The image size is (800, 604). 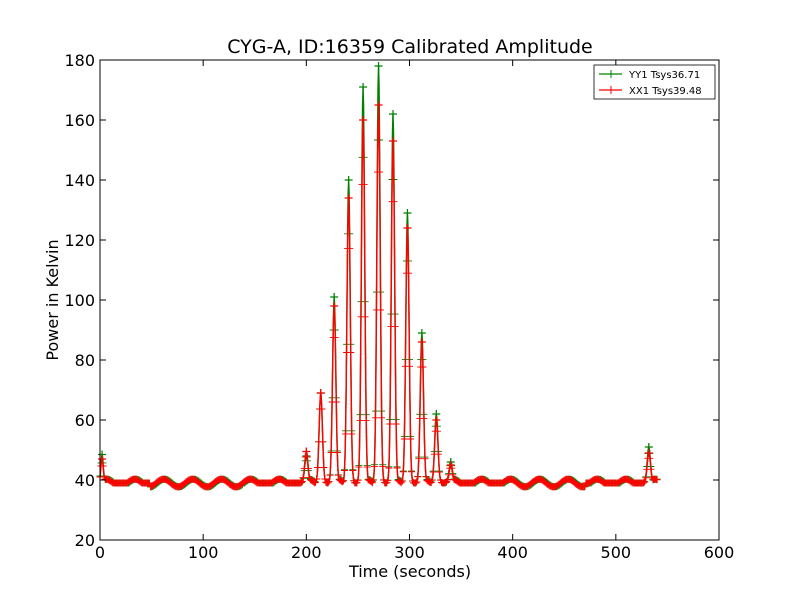 I want to click on y-tick-label: 160, so click(x=79, y=120).